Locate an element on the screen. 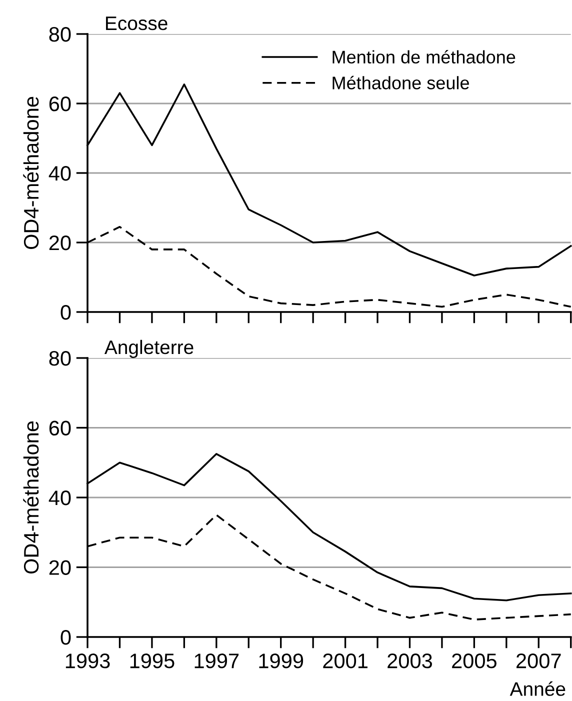 Image resolution: width=572 pixels, height=701 pixels. x-tick-label: 2005 is located at coordinates (474, 661).